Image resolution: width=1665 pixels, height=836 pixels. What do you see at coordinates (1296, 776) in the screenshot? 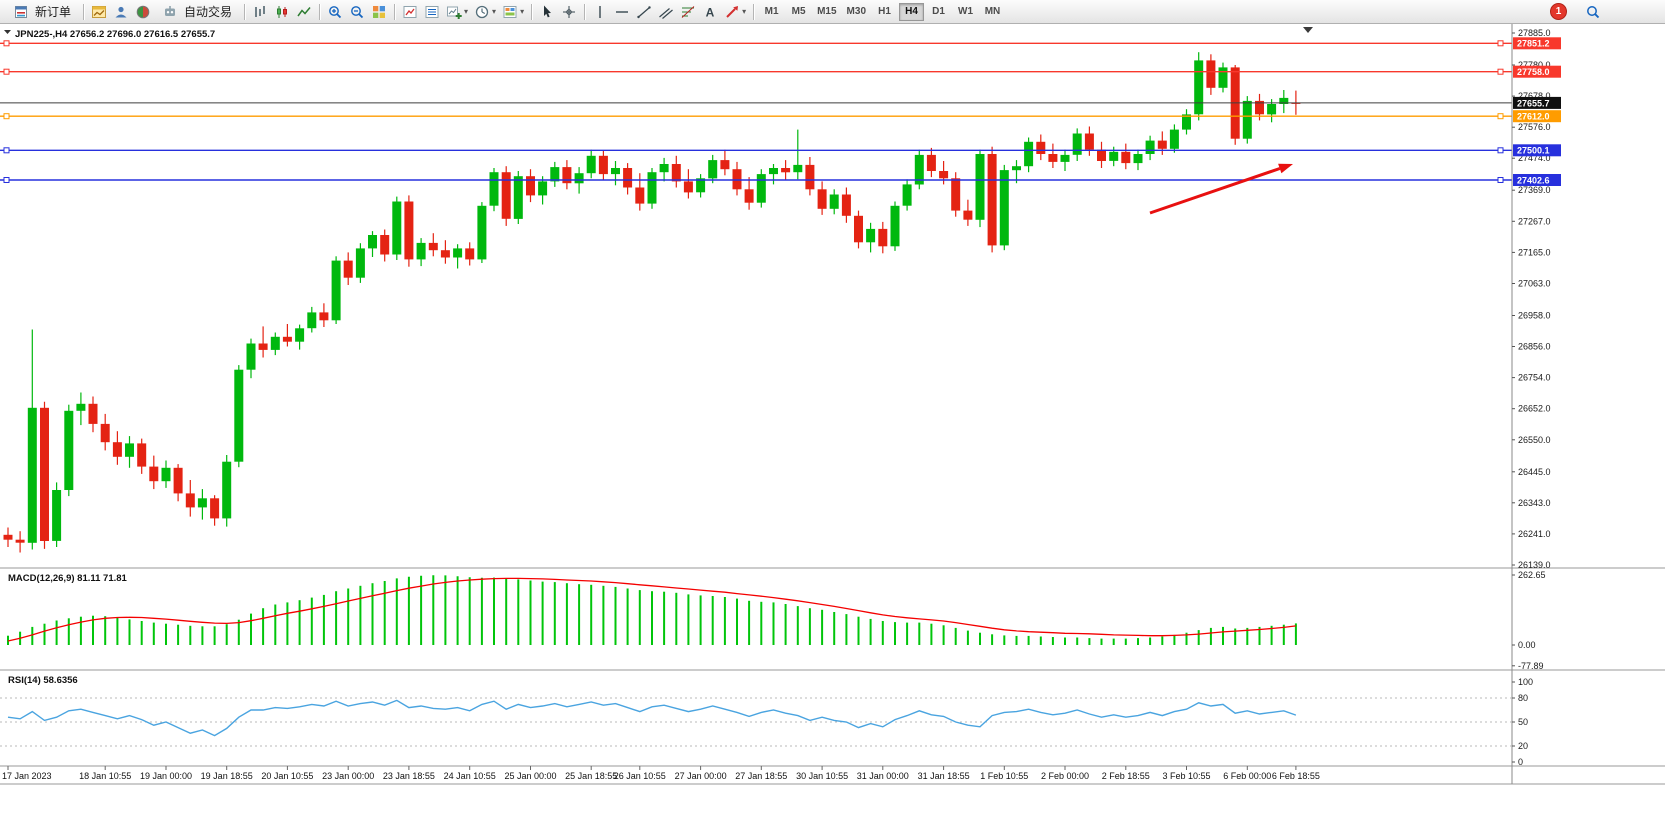
I see `time-tick-label: 6 Feb 18:55` at bounding box center [1296, 776].